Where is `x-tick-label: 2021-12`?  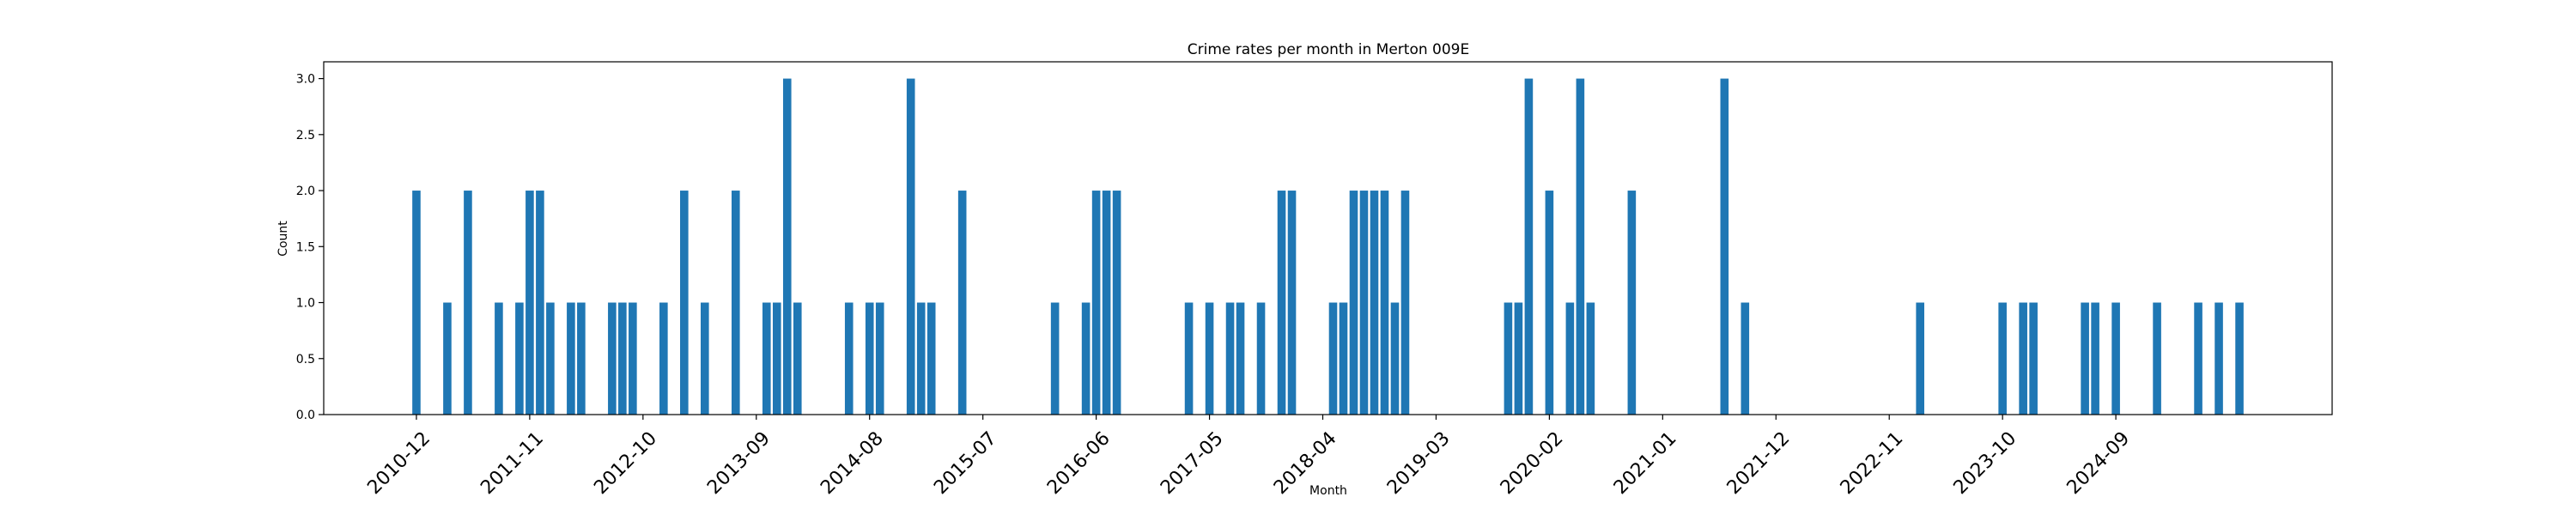
x-tick-label: 2021-12 is located at coordinates (1759, 463).